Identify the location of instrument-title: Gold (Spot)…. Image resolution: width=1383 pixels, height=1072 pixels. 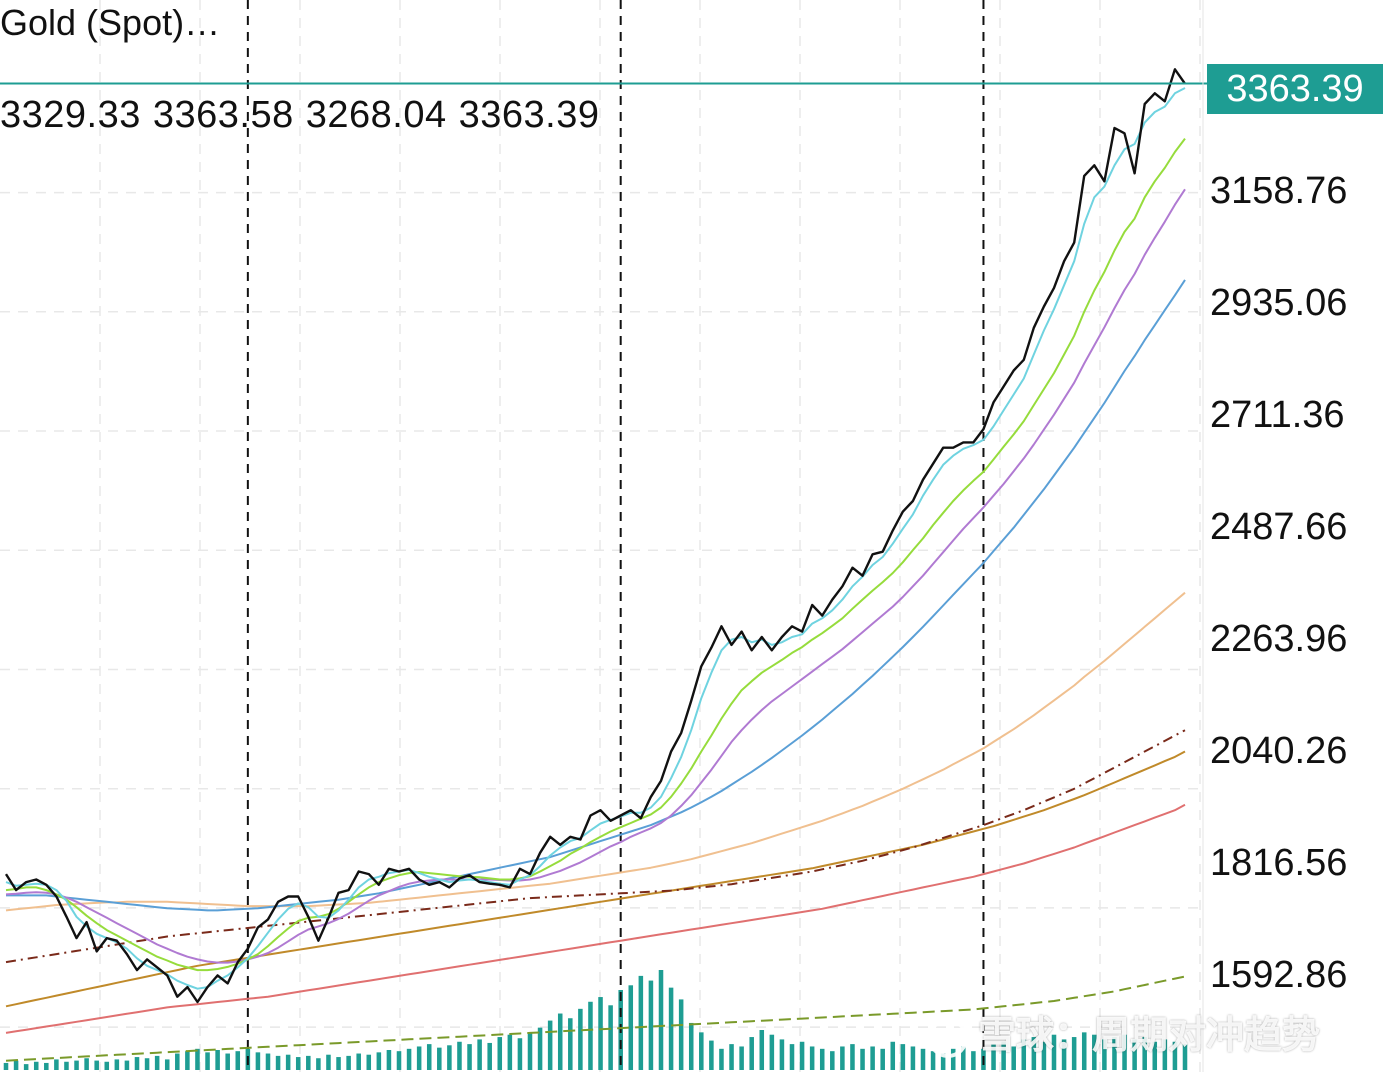
(110, 22).